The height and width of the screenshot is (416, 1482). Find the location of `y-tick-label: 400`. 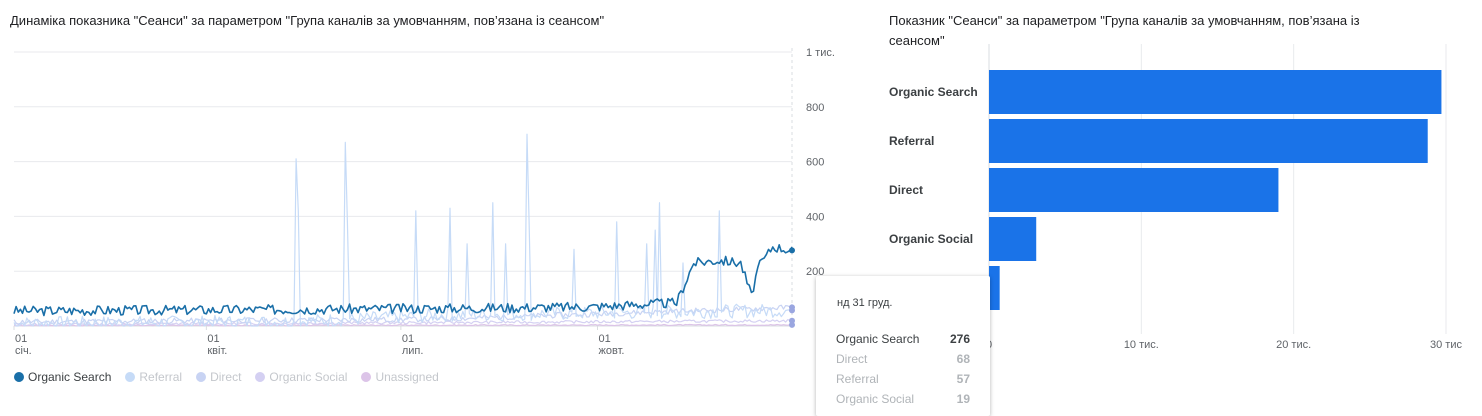

y-tick-label: 400 is located at coordinates (815, 217).